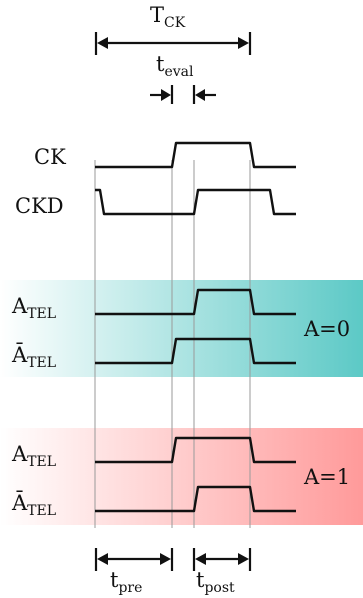 This screenshot has width=363, height=598. I want to click on period-dimension, so click(173, 43).